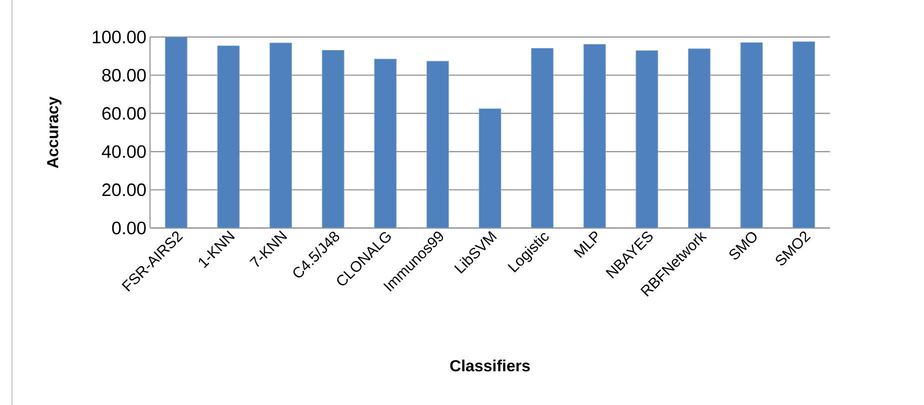  Describe the element at coordinates (124, 189) in the screenshot. I see `y-tick-label: 20.00` at that location.